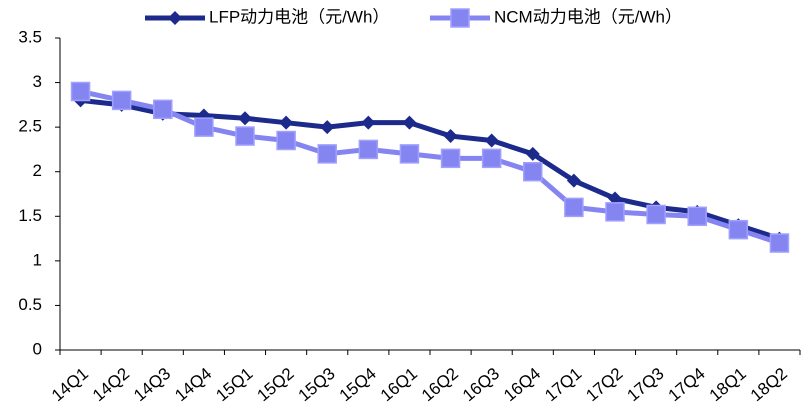 The height and width of the screenshot is (409, 803). Describe the element at coordinates (563, 384) in the screenshot. I see `x-tick-label: 17Q1` at that location.